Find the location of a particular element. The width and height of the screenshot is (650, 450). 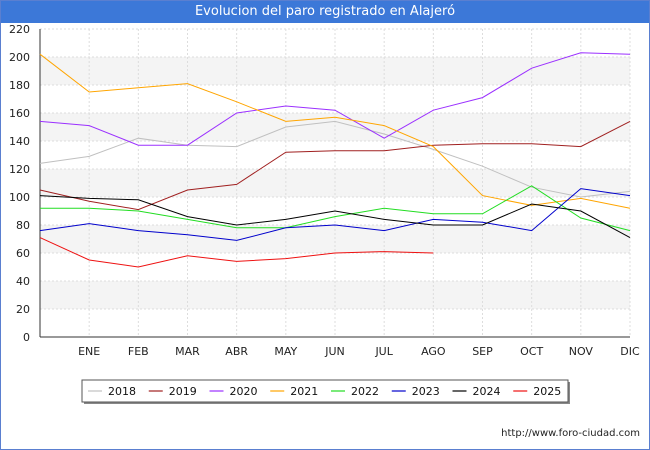

x-tick-label: AGO is located at coordinates (433, 351).